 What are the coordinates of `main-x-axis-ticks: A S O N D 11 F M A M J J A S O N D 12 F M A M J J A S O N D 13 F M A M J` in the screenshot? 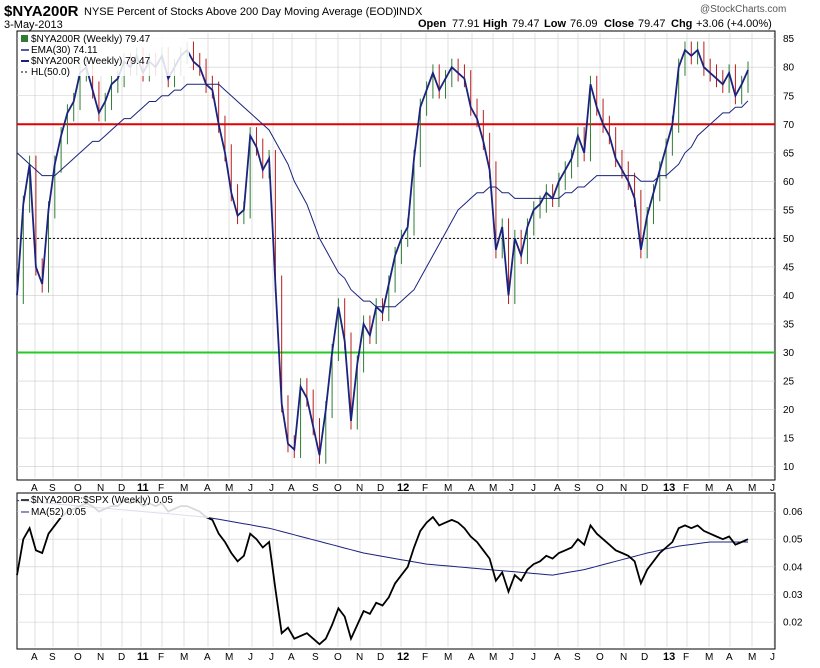 It's located at (403, 488).